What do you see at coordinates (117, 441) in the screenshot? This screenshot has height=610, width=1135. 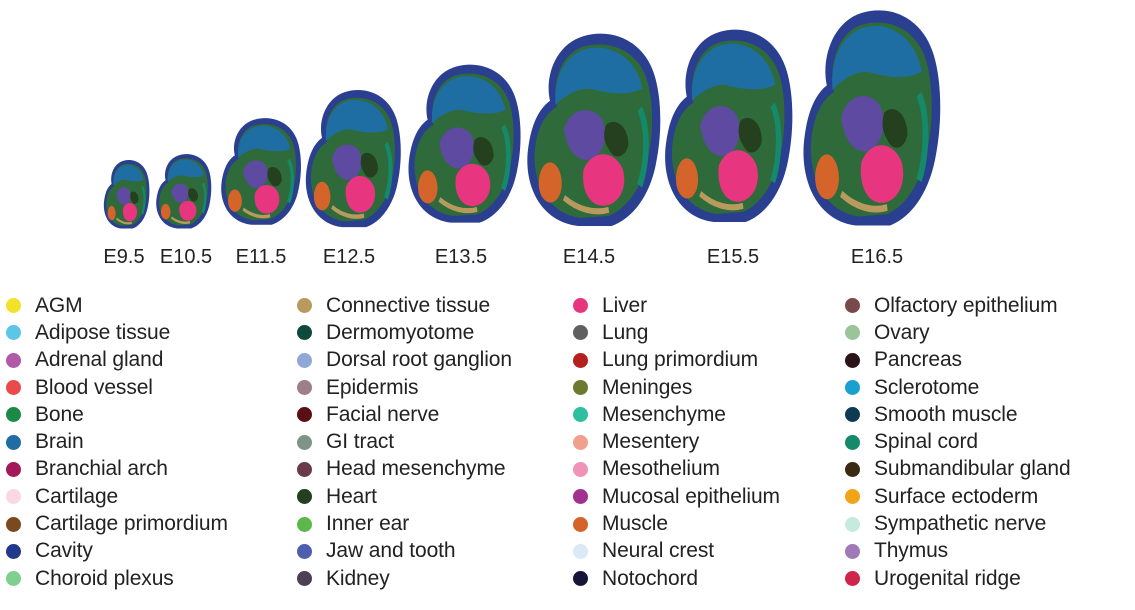 I see `legend-item: Brain` at bounding box center [117, 441].